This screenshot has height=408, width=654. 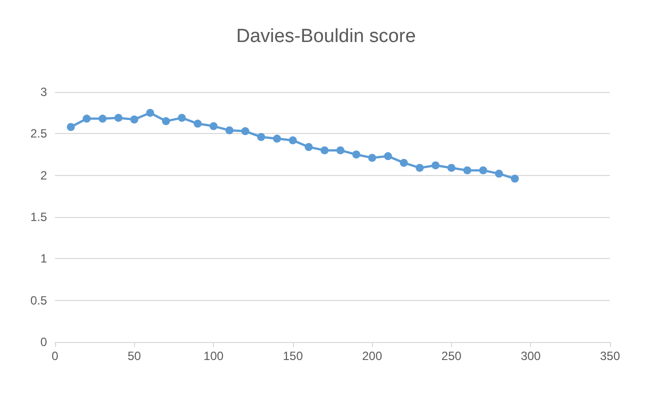 I want to click on x-tick-label: 200, so click(x=372, y=356).